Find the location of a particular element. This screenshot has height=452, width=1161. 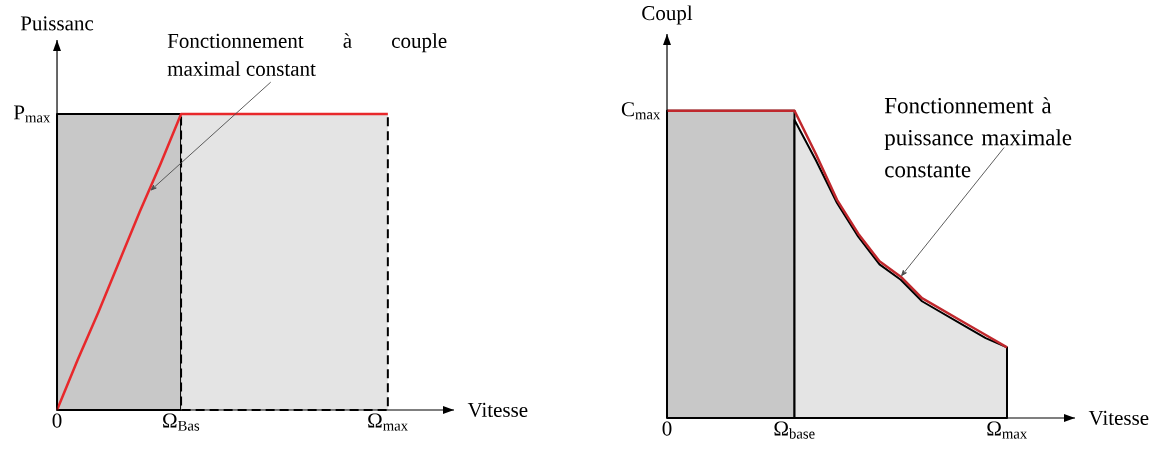

x-tick-label: Ω$_{base}$ is located at coordinates (794, 430).